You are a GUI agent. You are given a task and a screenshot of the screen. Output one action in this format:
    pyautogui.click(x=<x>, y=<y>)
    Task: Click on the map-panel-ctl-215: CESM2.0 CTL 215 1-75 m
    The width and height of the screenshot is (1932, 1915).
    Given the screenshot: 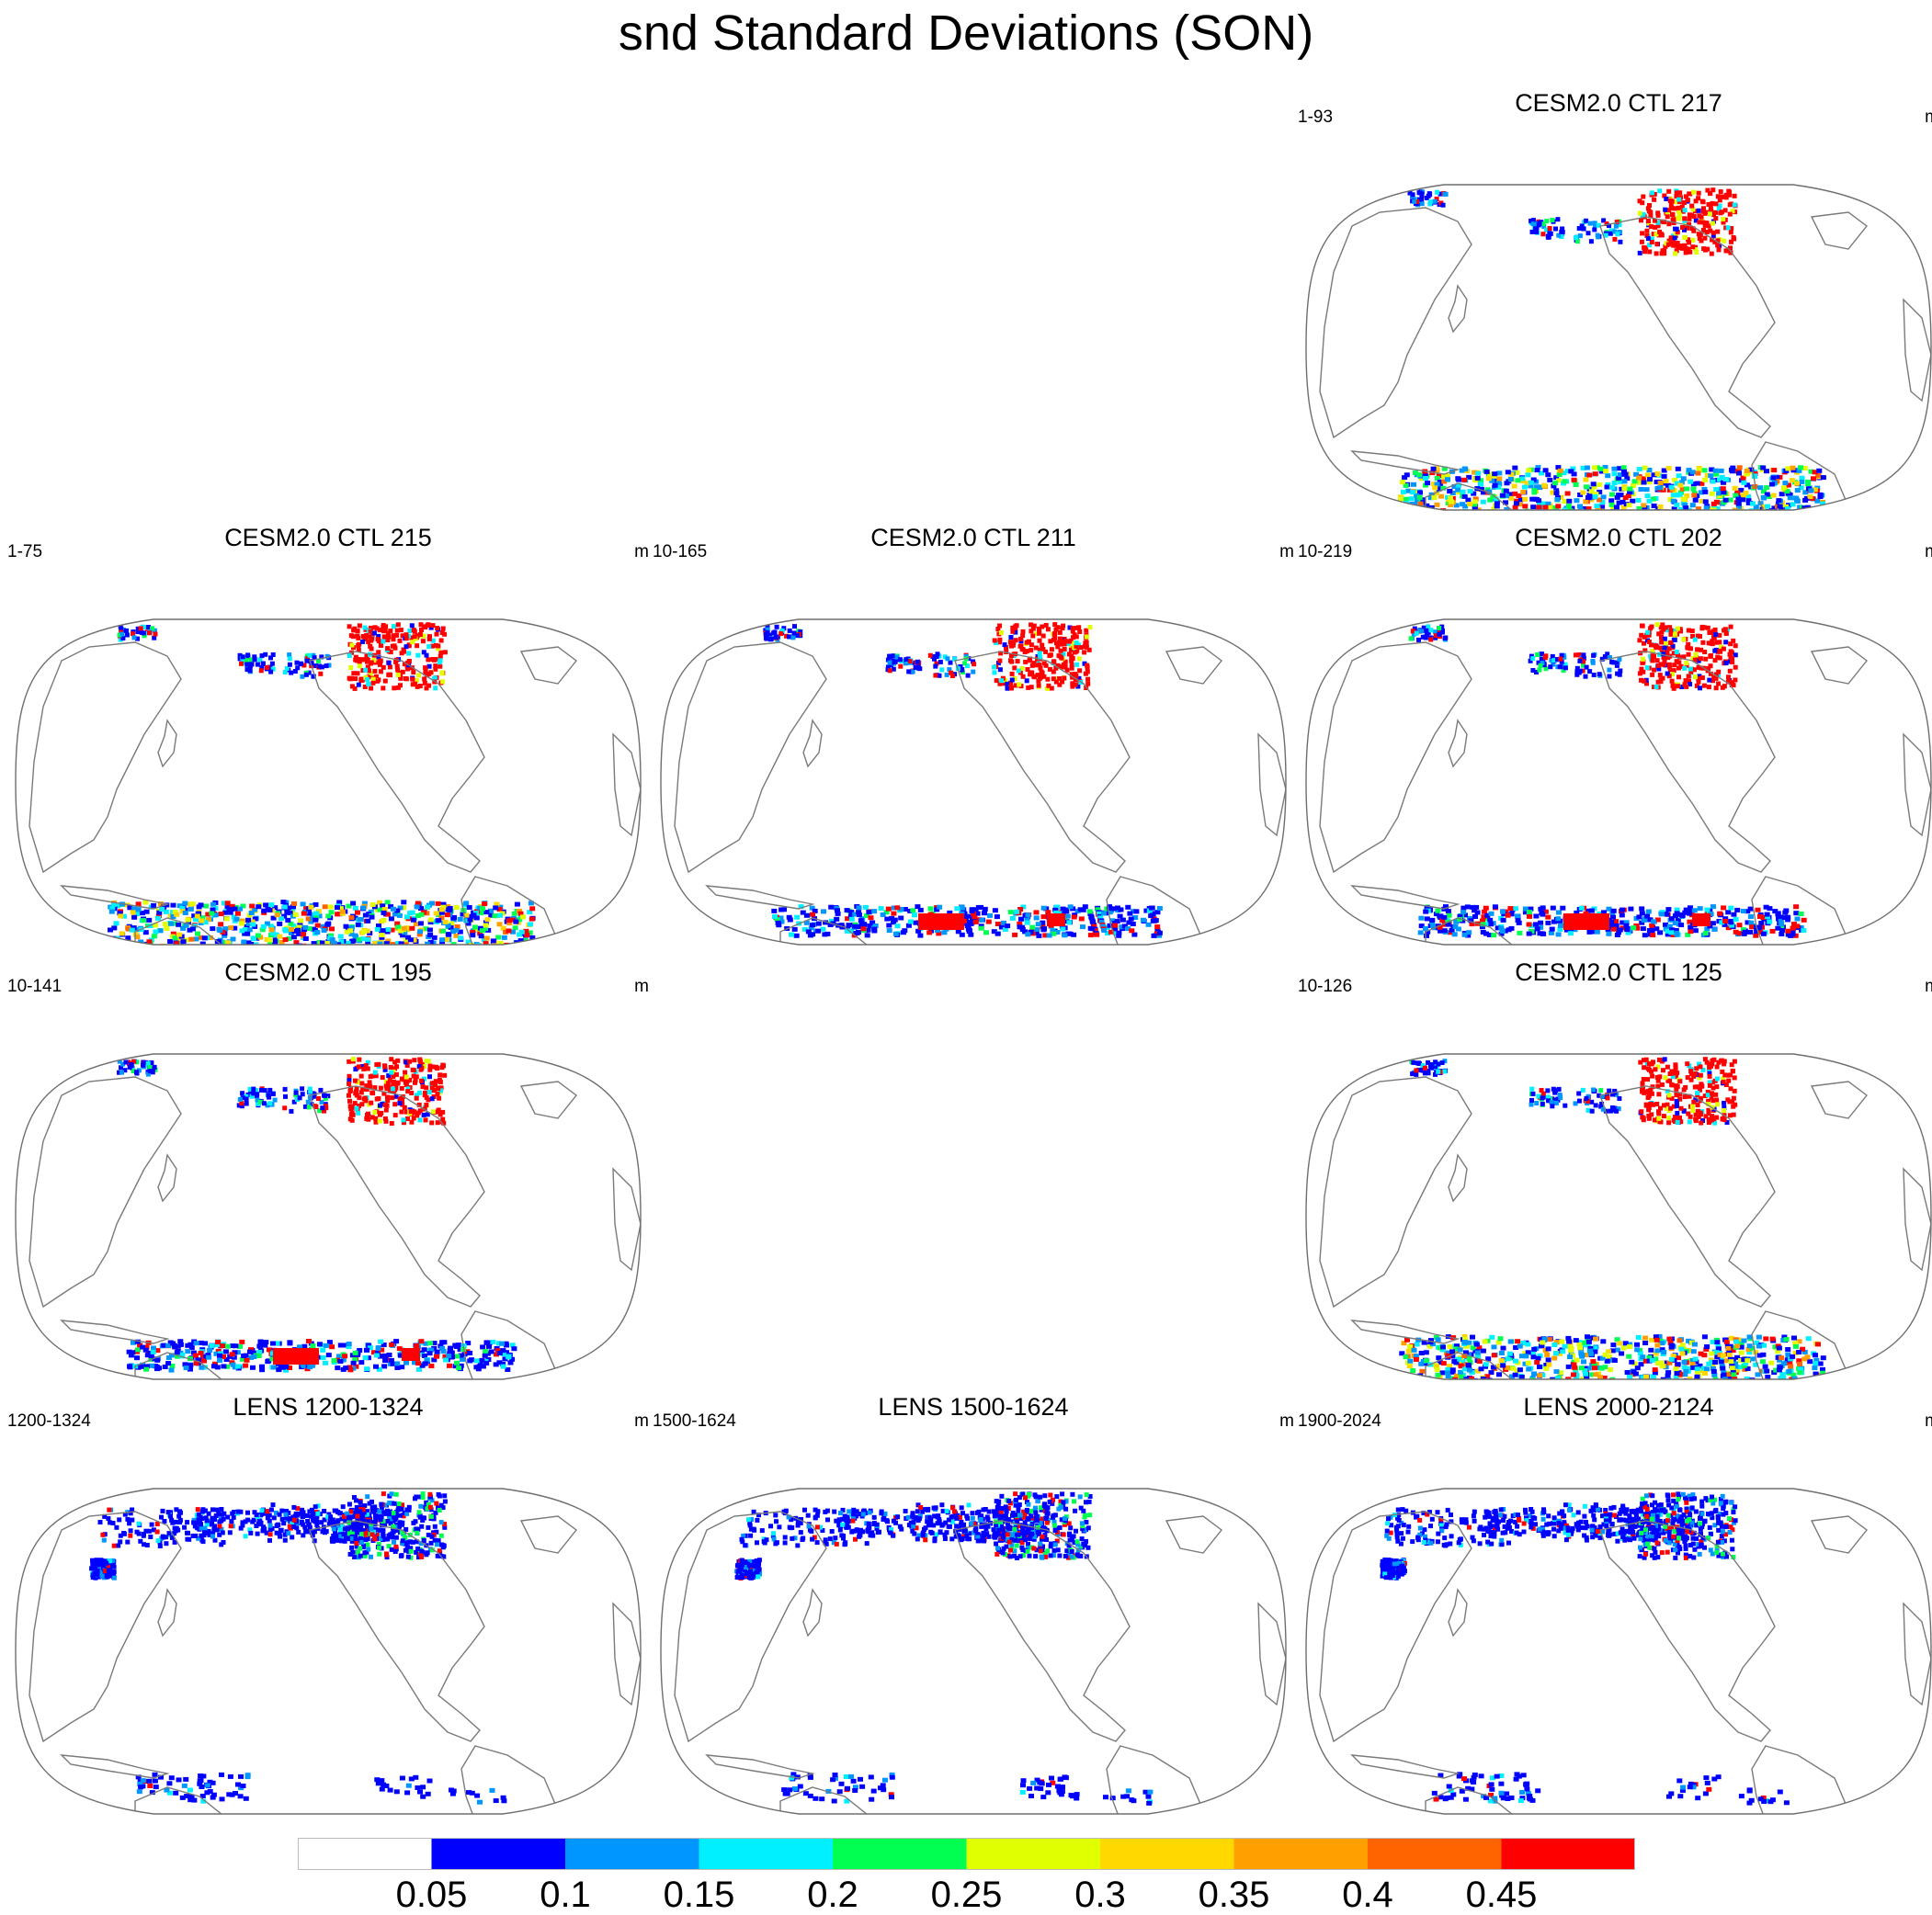 What is the action you would take?
    pyautogui.click(x=328, y=740)
    